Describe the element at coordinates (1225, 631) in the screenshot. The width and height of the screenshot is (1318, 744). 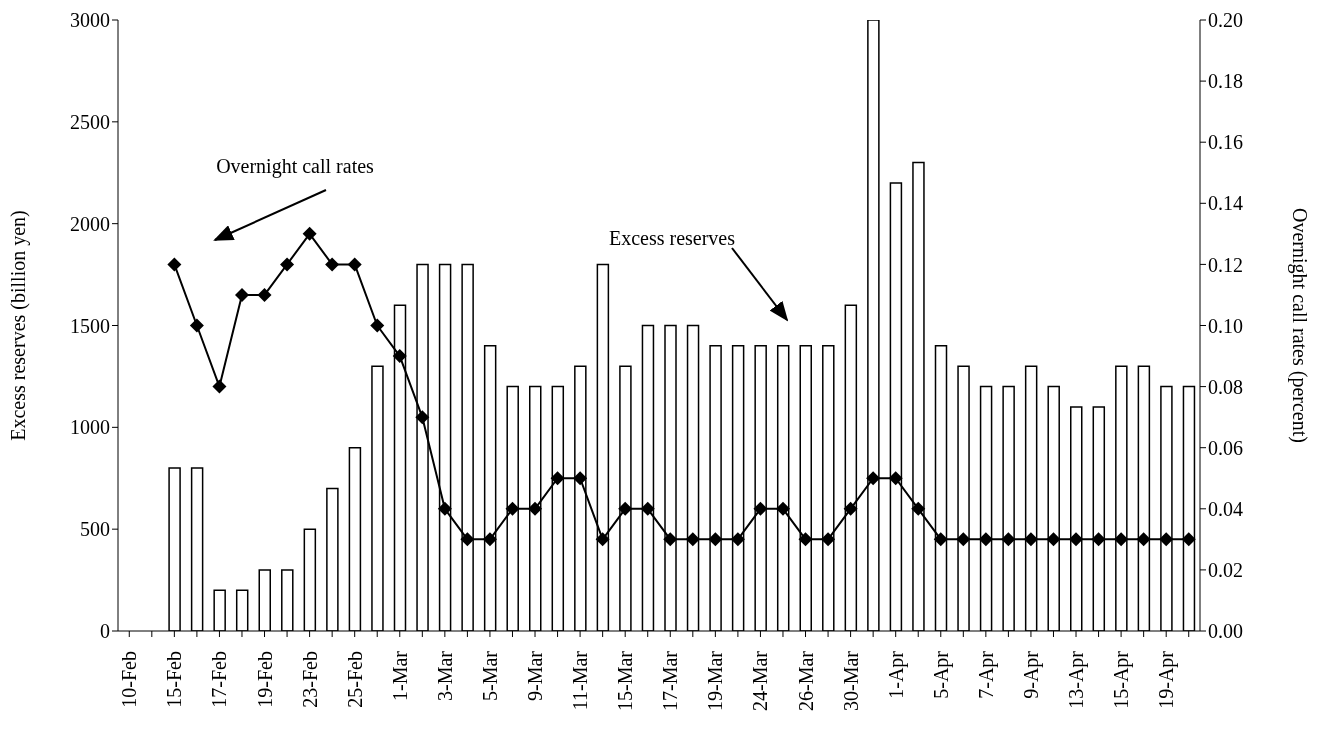
I see `y2-tick-label: 0.00` at that location.